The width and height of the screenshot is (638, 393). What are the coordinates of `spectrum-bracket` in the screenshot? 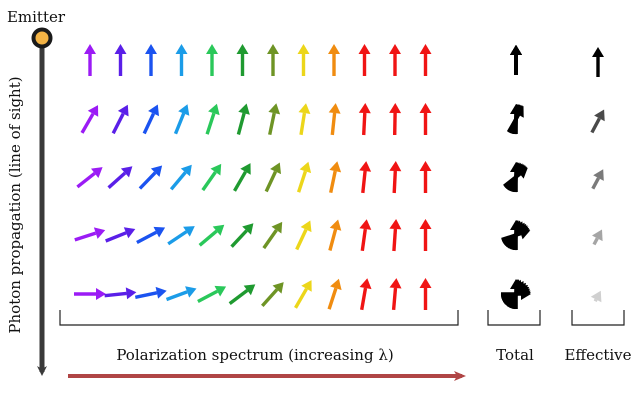 It's located at (259, 317).